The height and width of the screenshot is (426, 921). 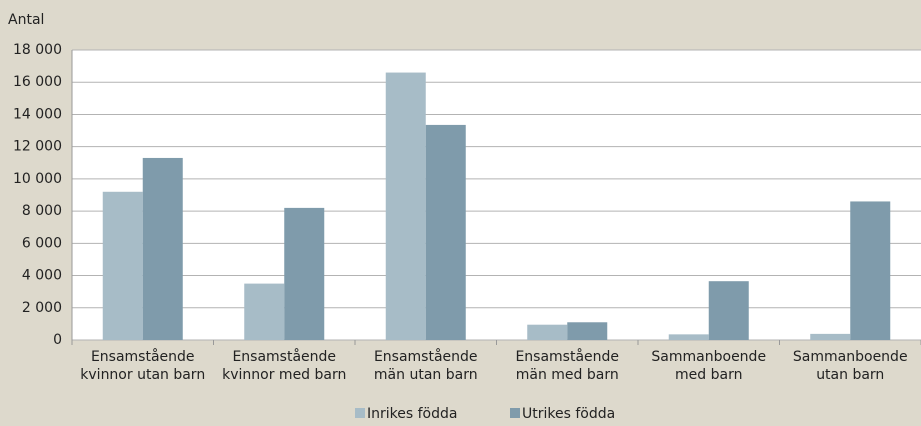 I want to click on legend-label: Utrikes födda, so click(x=568, y=414).